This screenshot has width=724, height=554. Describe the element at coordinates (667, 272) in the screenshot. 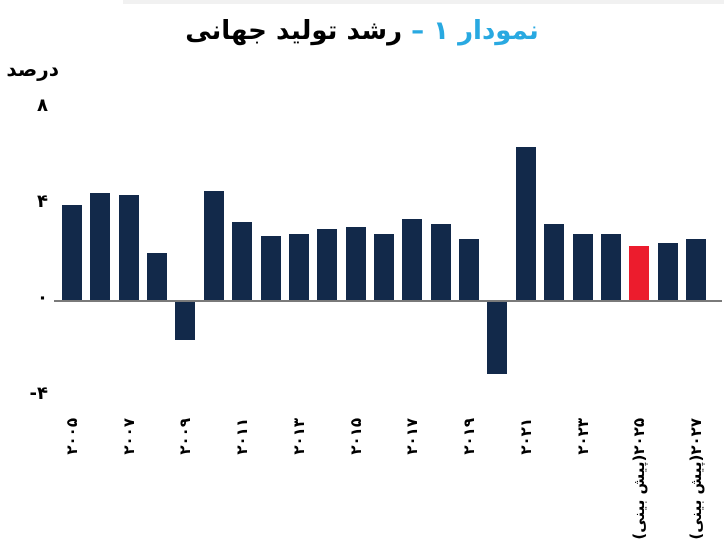

I see `bar-2026` at that location.